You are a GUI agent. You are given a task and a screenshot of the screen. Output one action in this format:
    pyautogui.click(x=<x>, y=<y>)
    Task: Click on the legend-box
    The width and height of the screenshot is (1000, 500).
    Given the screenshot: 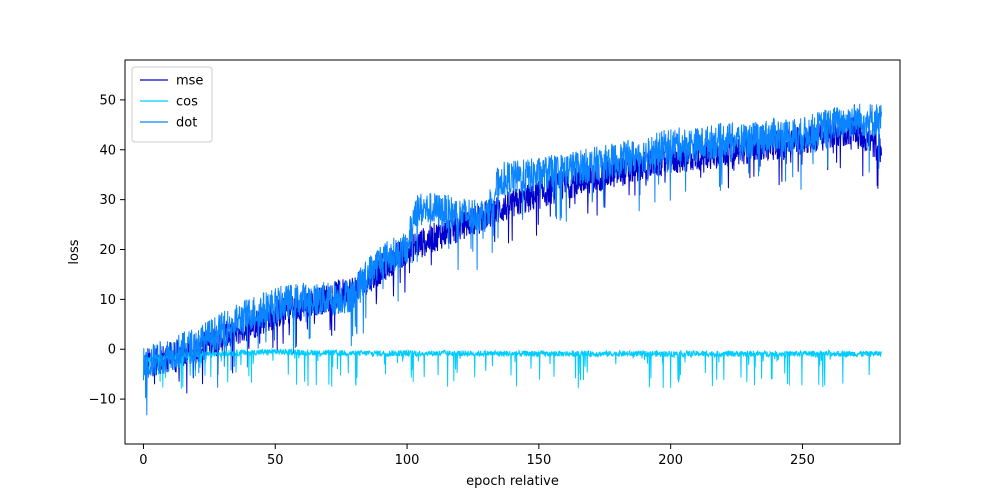 What is the action you would take?
    pyautogui.click(x=172, y=104)
    